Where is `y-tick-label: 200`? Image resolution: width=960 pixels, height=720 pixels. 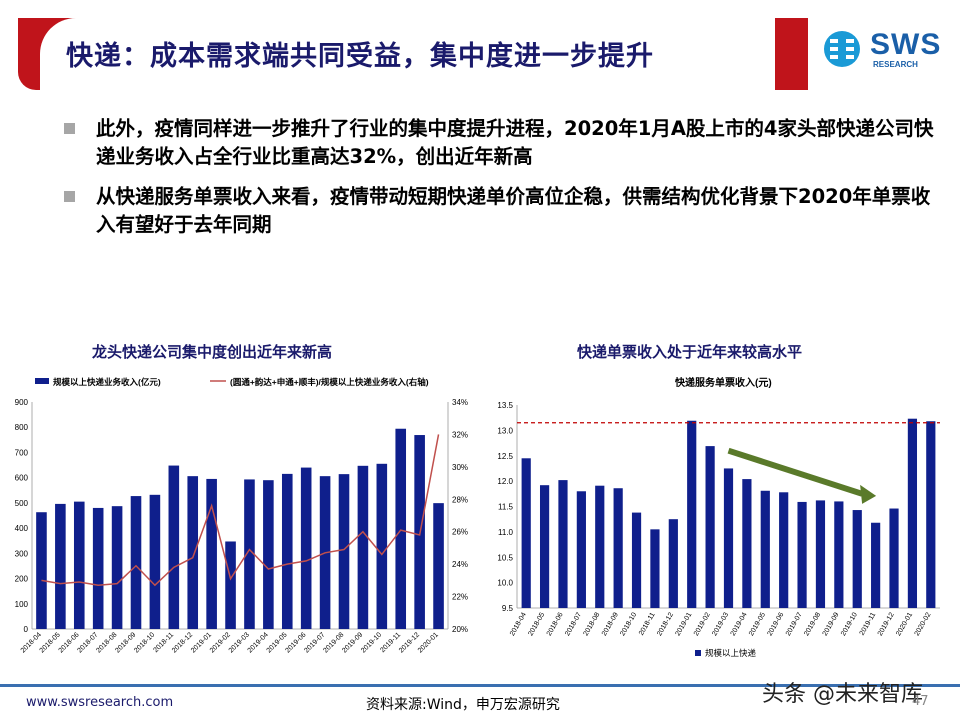
y-tick-label: 200 is located at coordinates (22, 579).